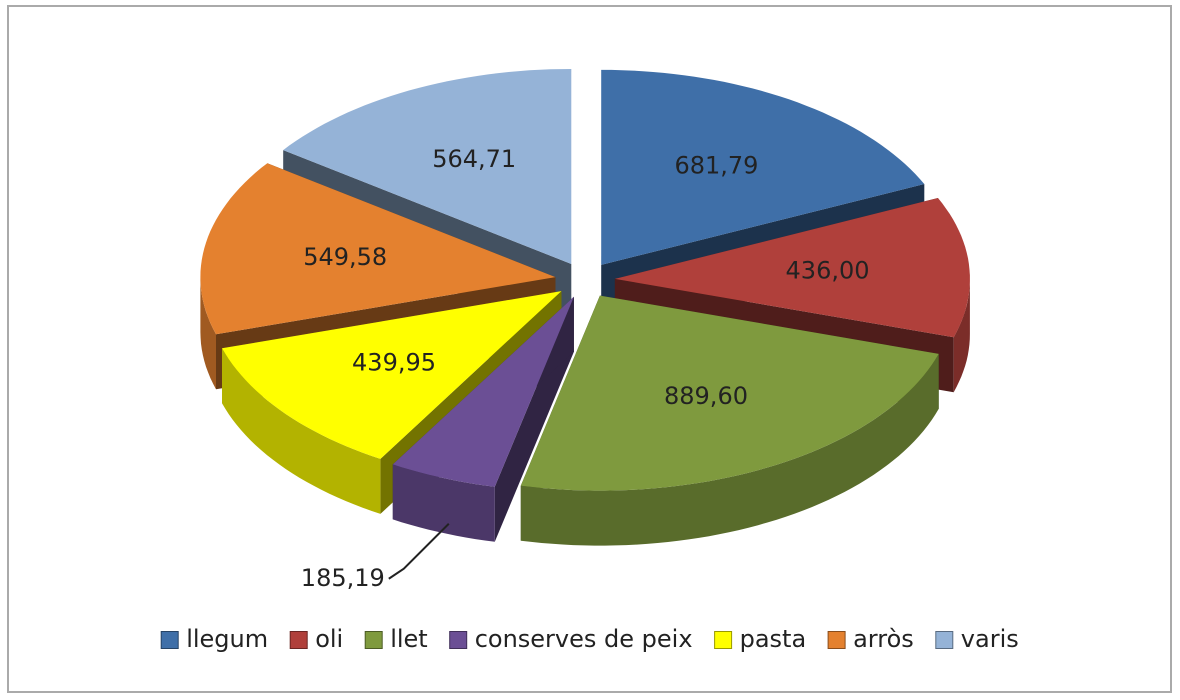  I want to click on legend-item: varis, so click(977, 639).